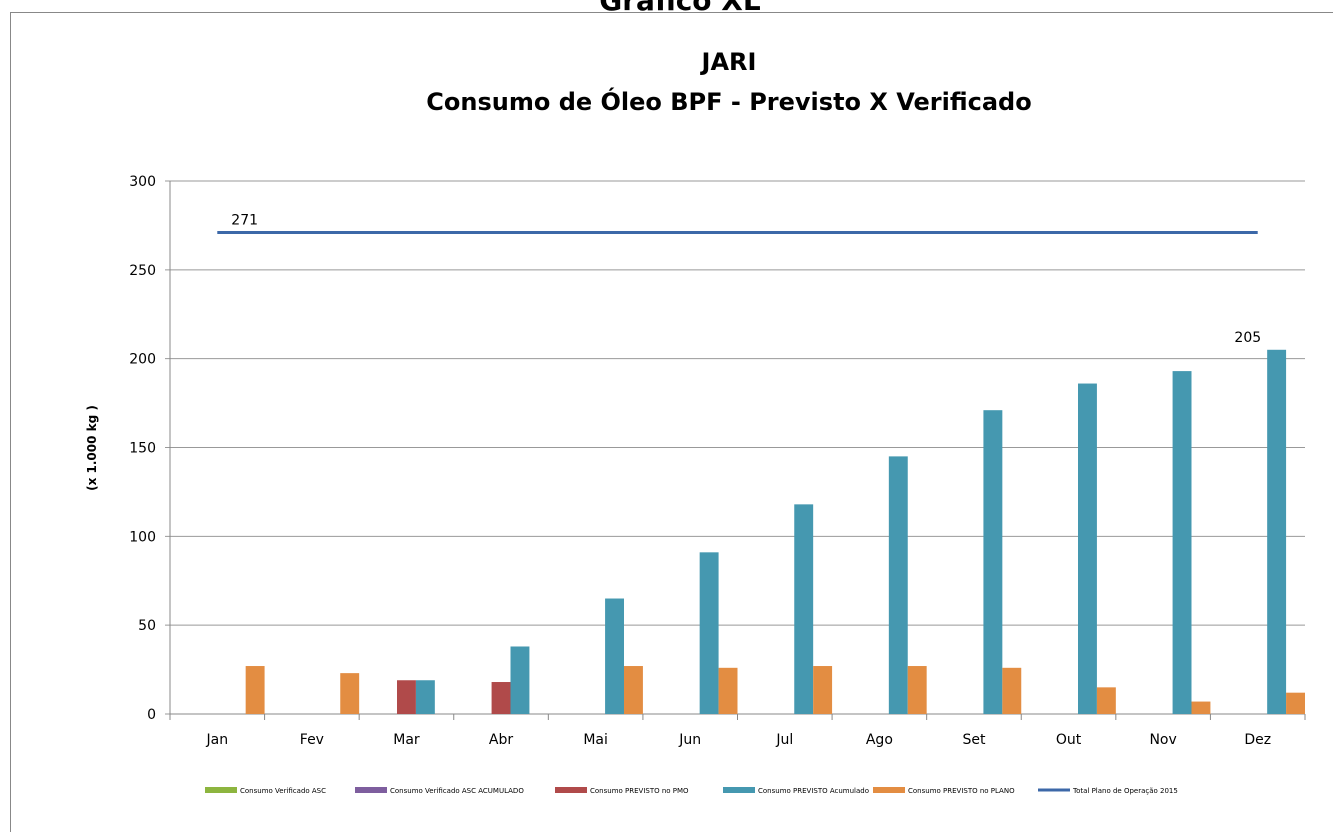 This screenshot has width=1333, height=832. I want to click on legend-label: Consumo PREVISTO Acumulado, so click(813, 791).